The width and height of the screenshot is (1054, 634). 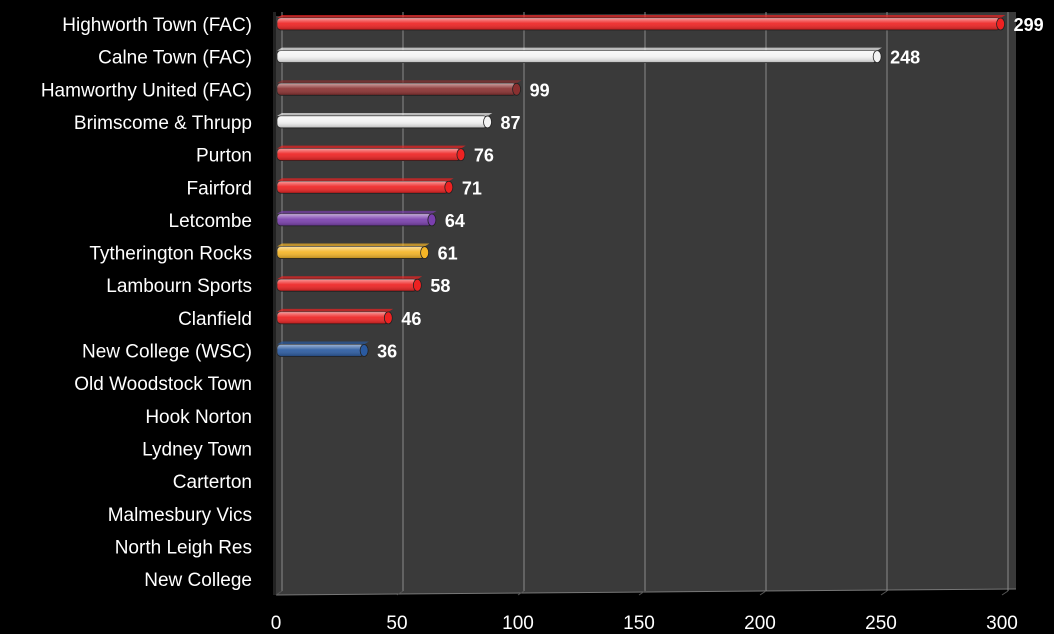 What do you see at coordinates (905, 58) in the screenshot?
I see `data-label: 248` at bounding box center [905, 58].